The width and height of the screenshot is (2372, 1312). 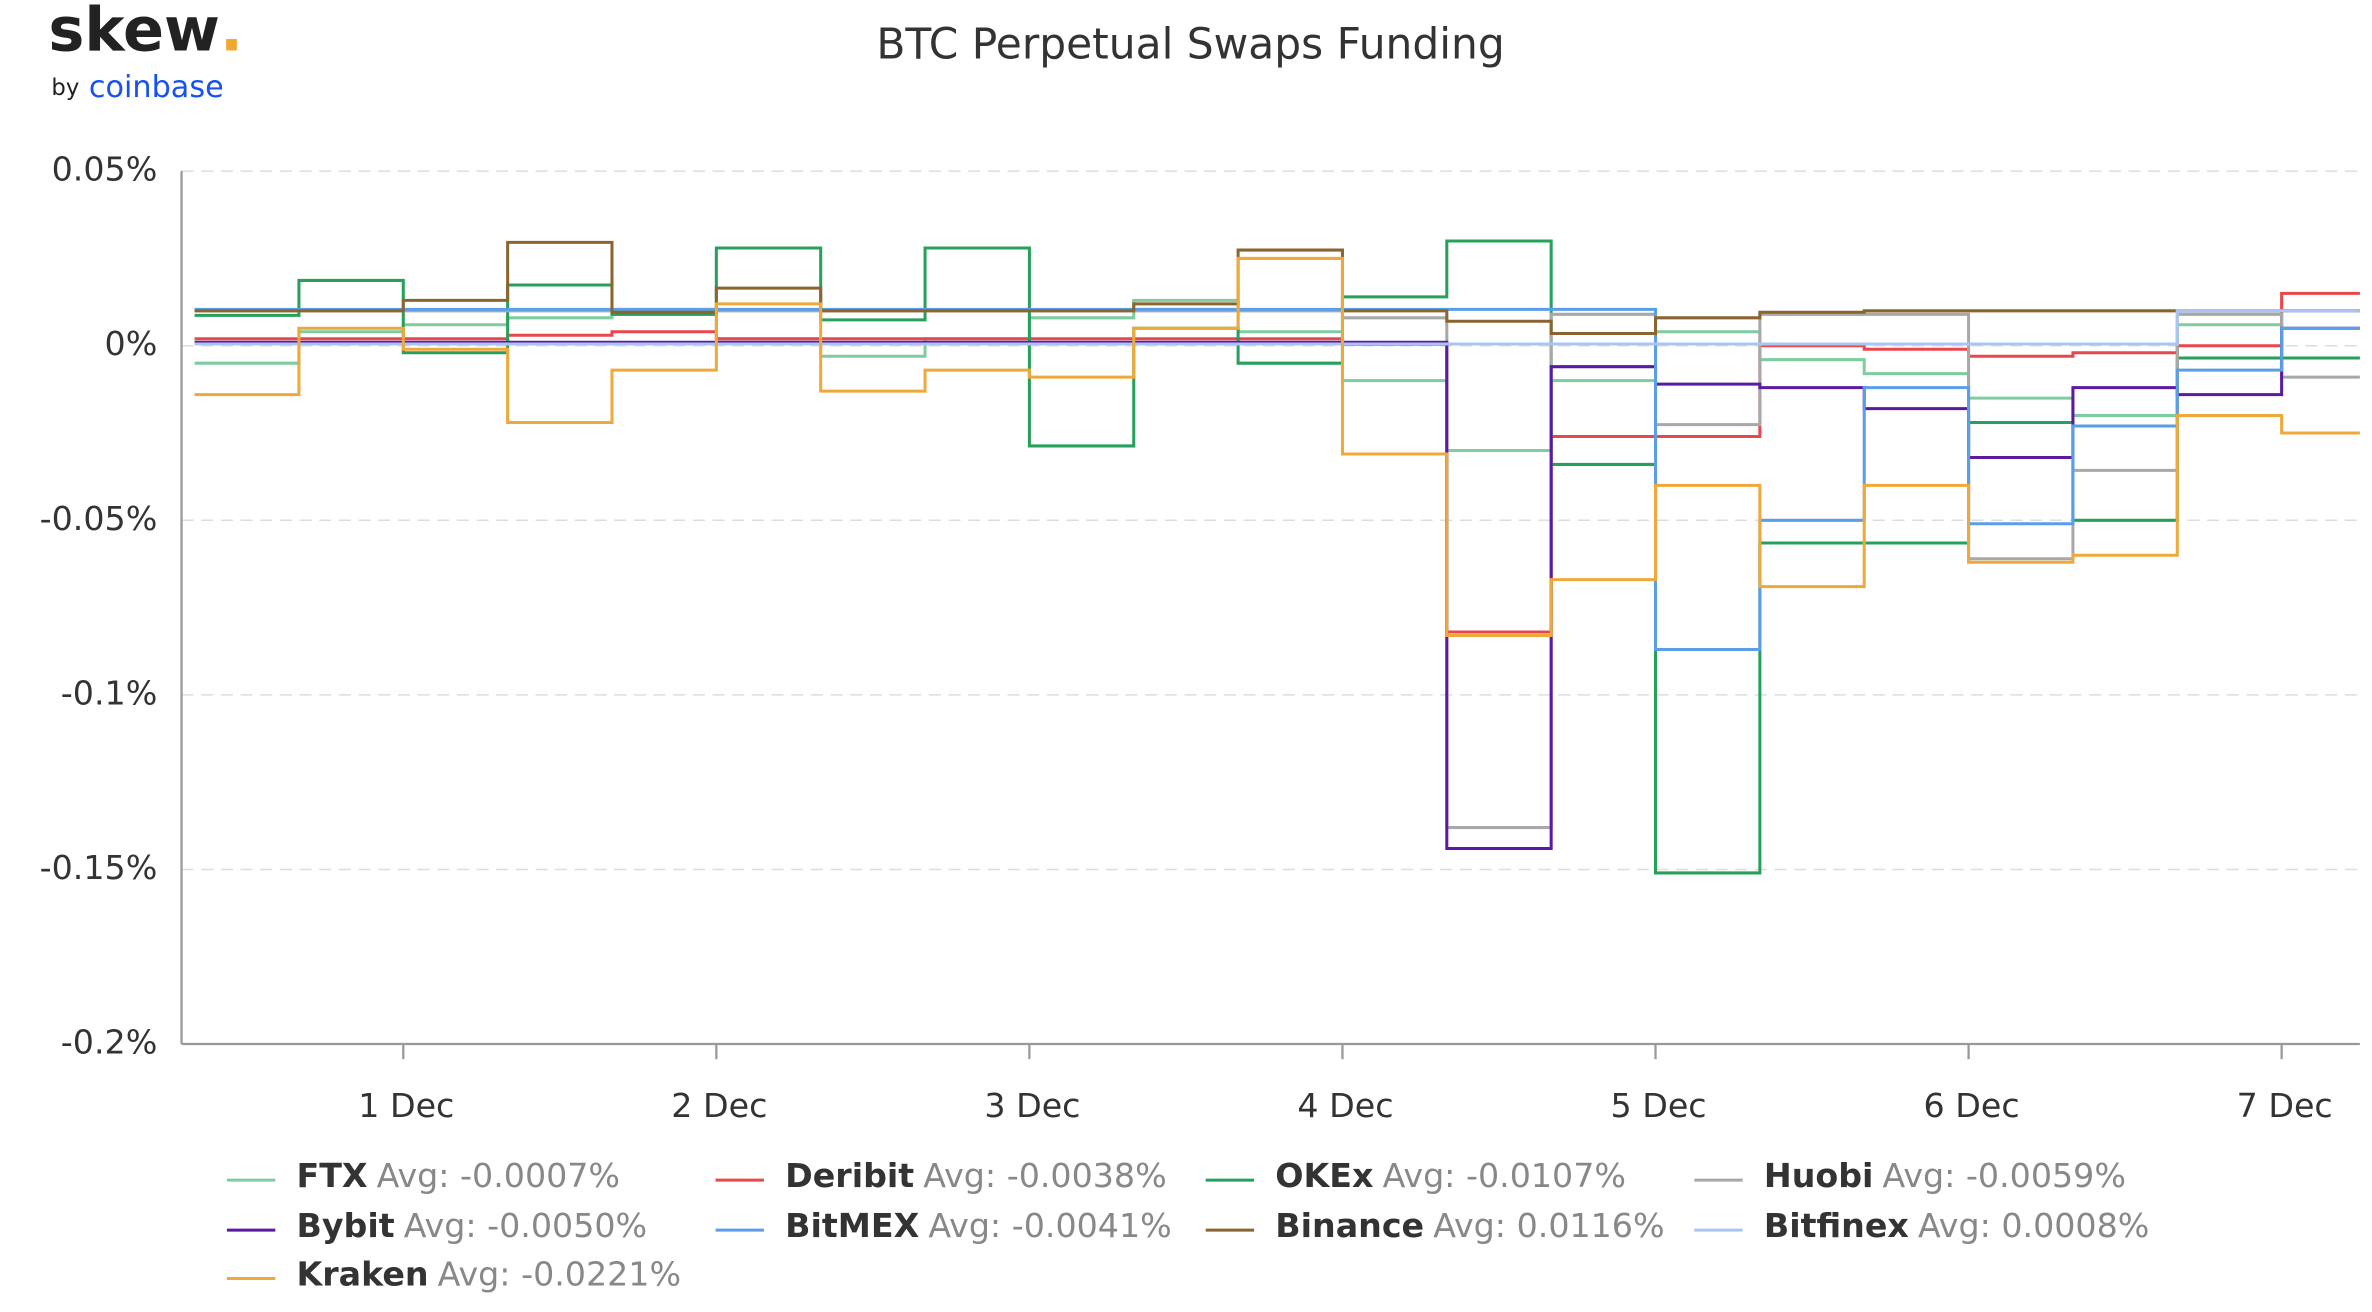 I want to click on legend-avg: Avg: -0.0059%, so click(x=2004, y=1175).